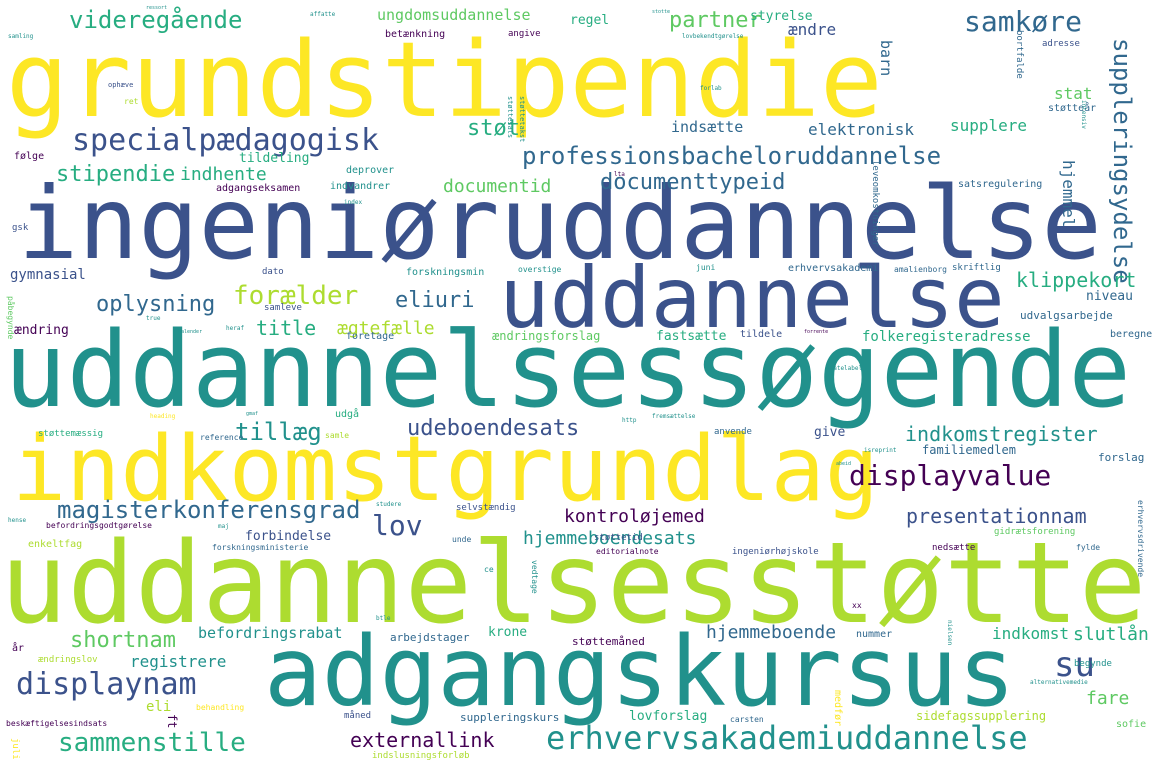  Describe the element at coordinates (833, 268) in the screenshot. I see `word-erhvervsakademi: erhvervsakademi` at that location.